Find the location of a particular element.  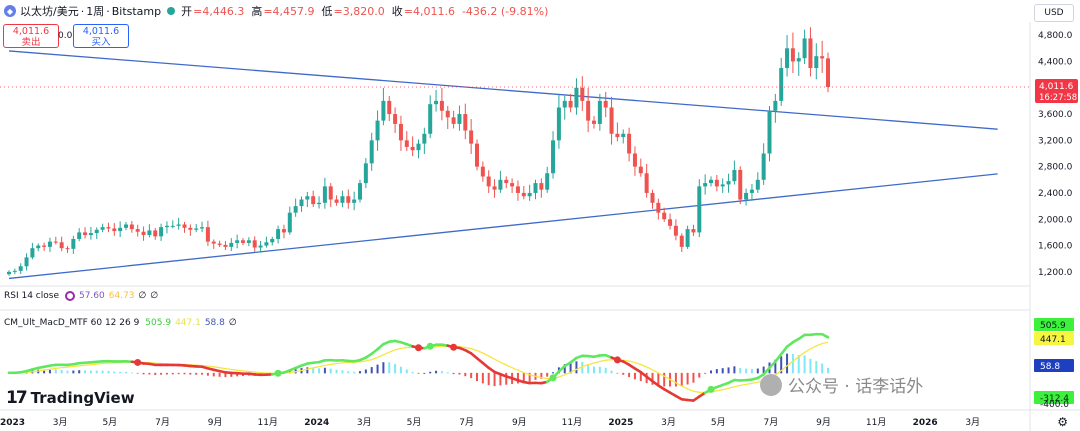

x-tick-label: 3月 is located at coordinates (972, 422).